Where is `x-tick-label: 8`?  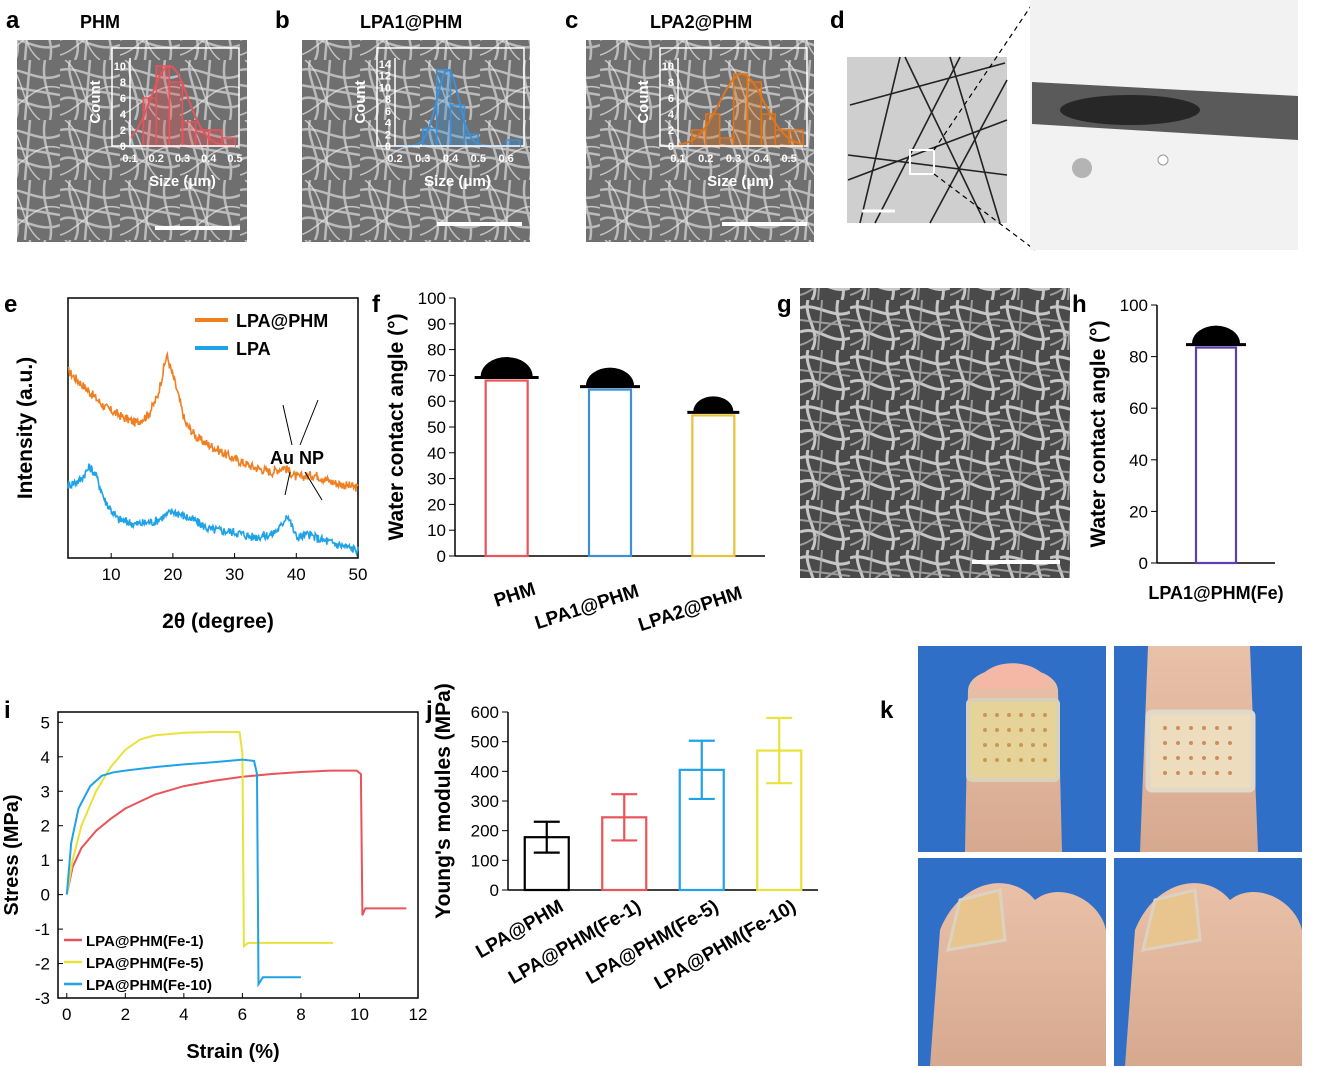
x-tick-label: 8 is located at coordinates (300, 1014).